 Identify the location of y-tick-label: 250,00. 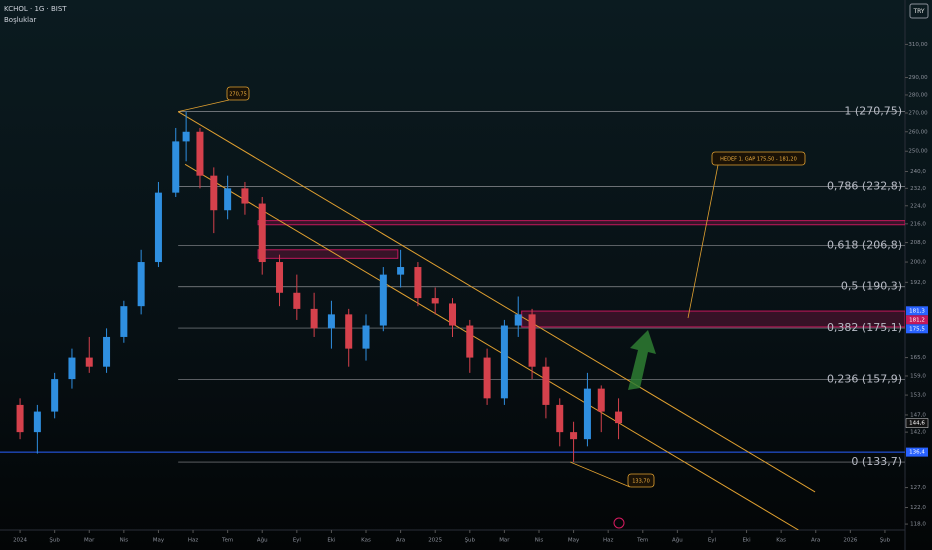
(918, 152).